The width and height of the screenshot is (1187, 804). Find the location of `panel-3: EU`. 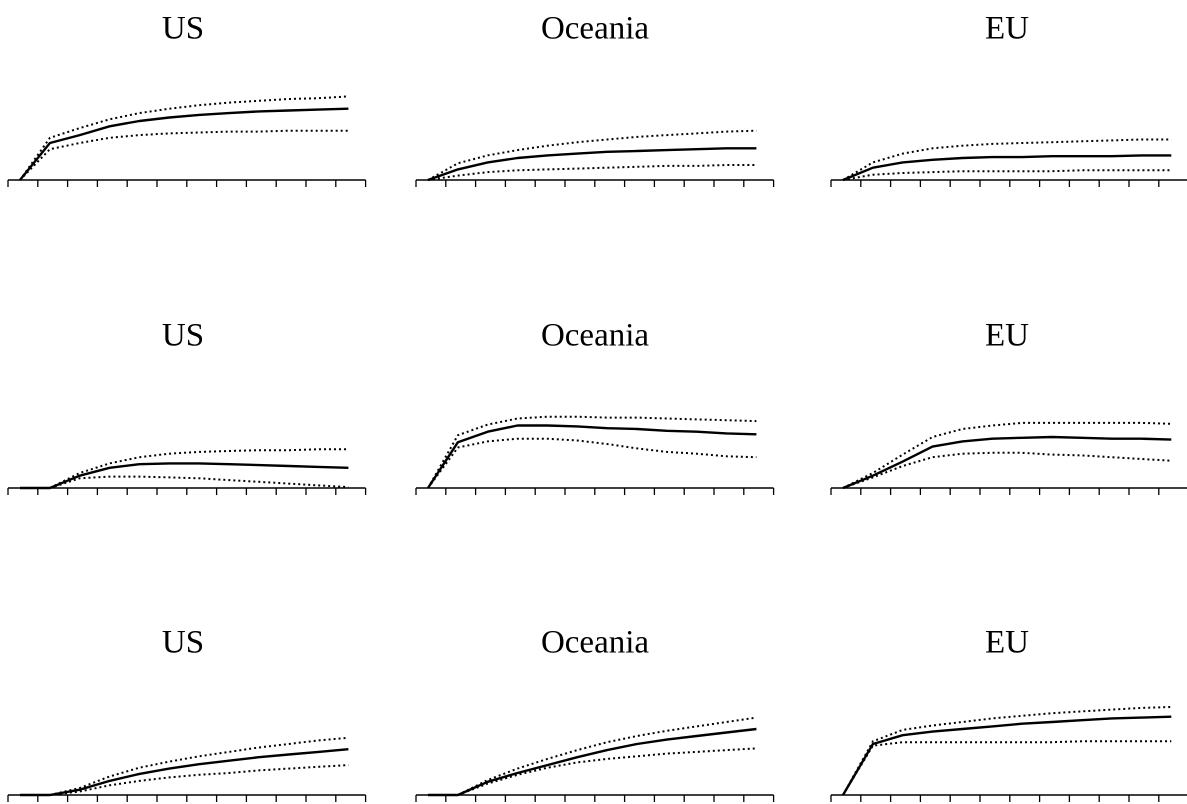

panel-3: EU is located at coordinates (1008, 99).